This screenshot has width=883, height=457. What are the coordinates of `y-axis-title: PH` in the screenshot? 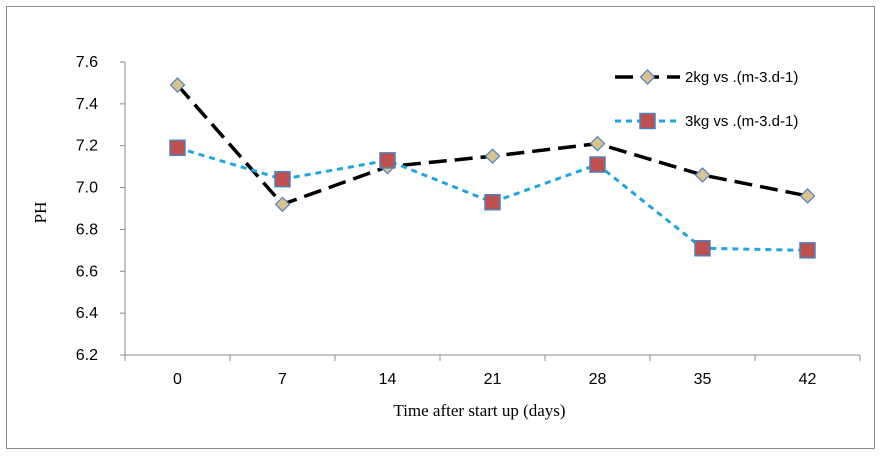 It's located at (40, 213).